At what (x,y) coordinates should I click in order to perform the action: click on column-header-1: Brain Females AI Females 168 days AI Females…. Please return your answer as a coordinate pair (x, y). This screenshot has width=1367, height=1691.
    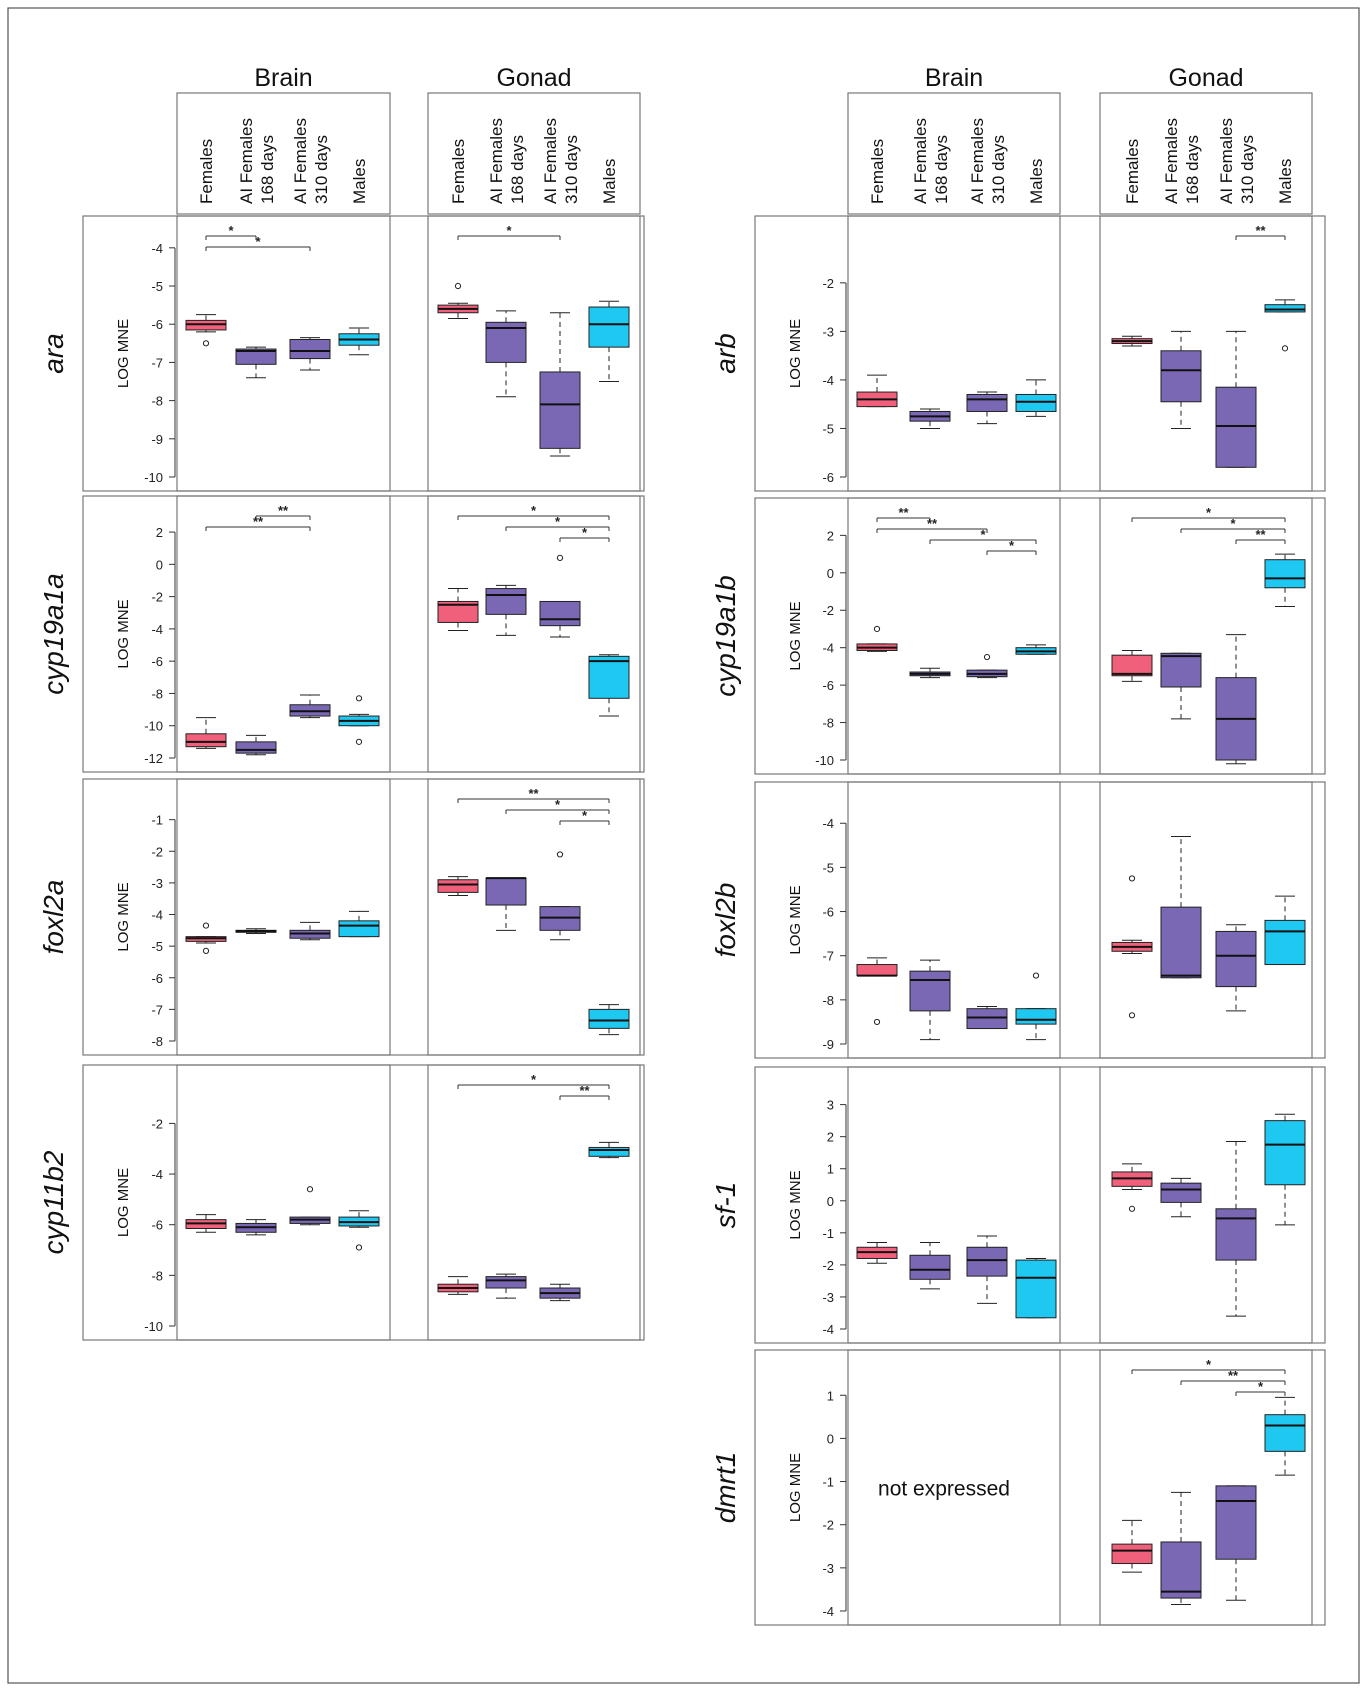
    Looking at the image, I should click on (1080, 139).